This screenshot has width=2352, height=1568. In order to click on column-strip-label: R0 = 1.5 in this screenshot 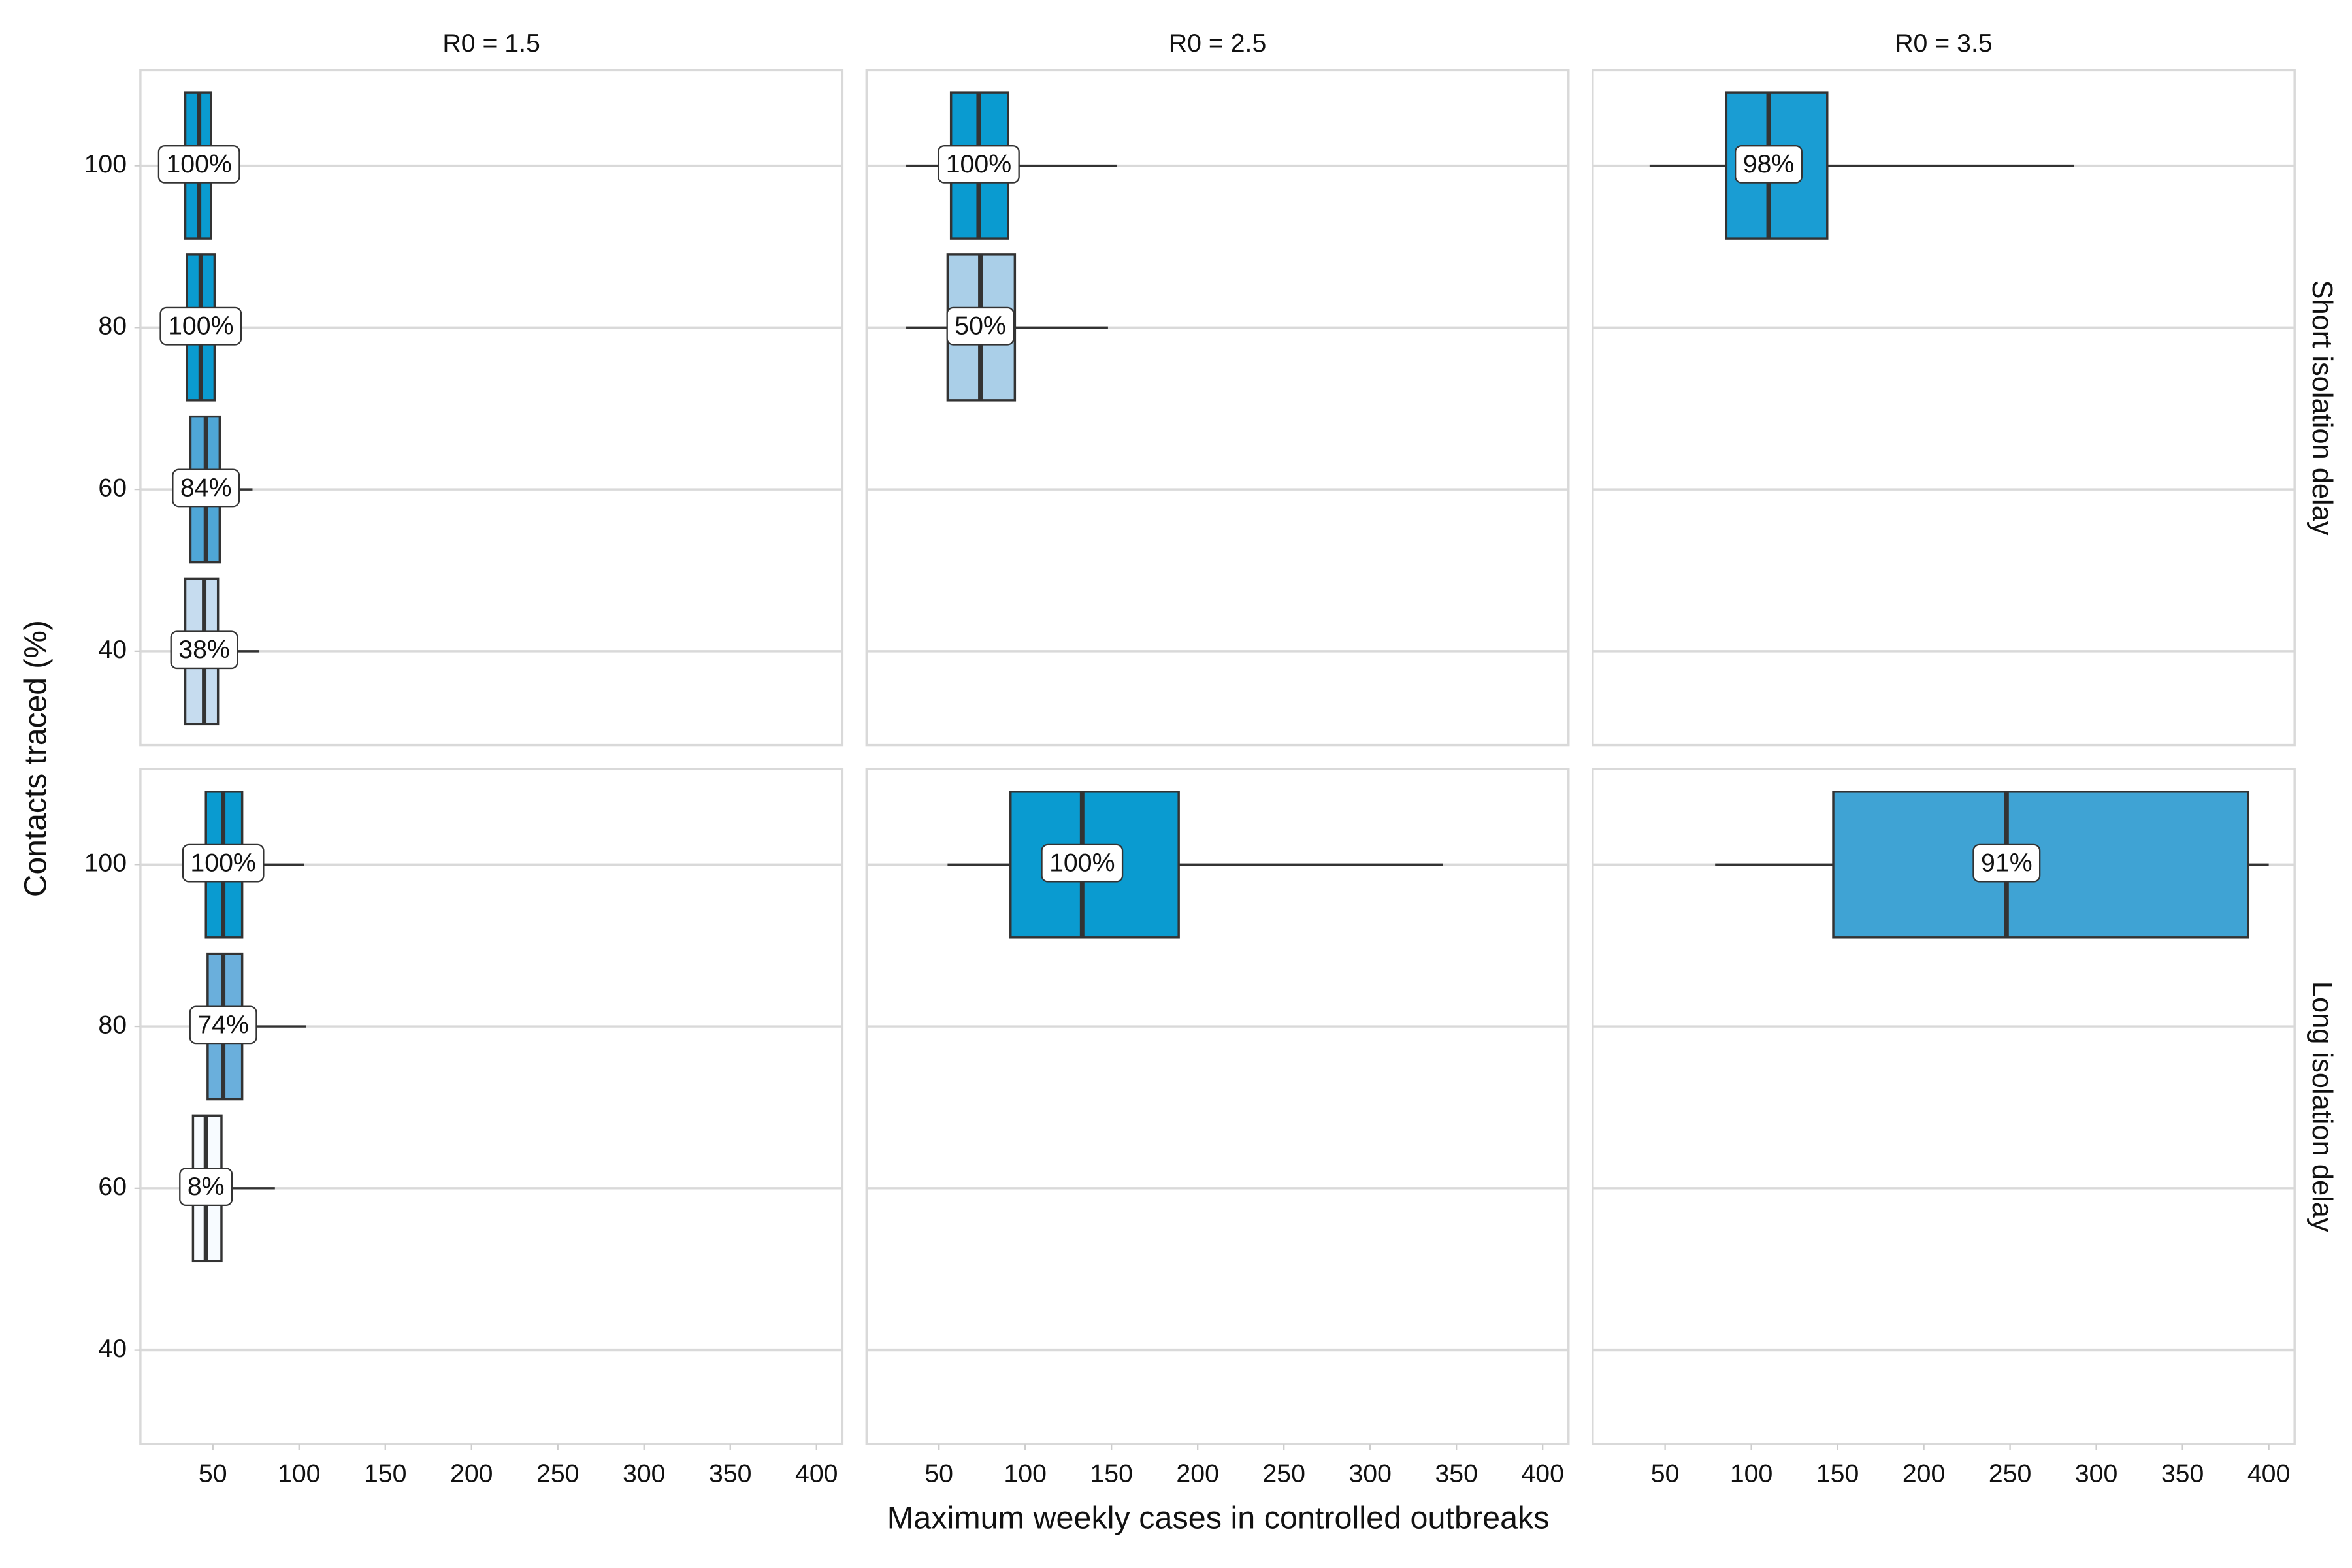, I will do `click(491, 43)`.